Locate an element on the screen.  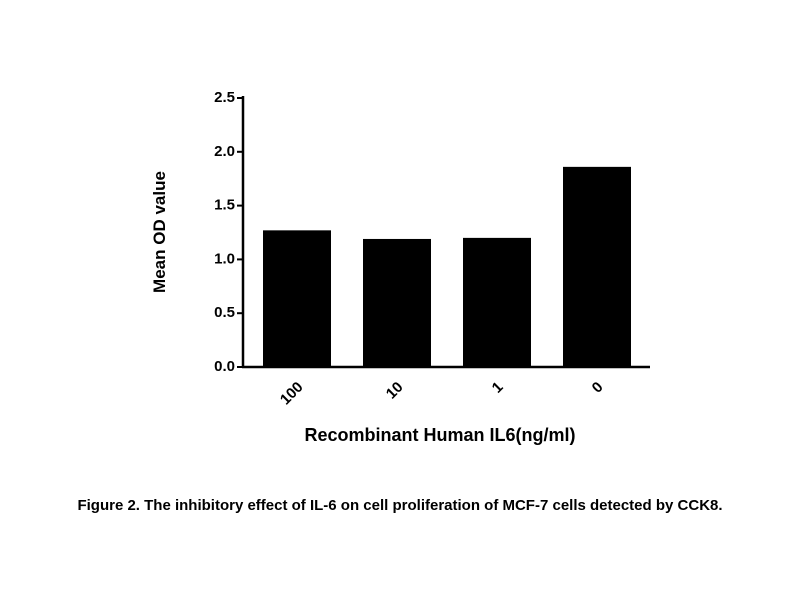
y-tick-label: 0.5 is located at coordinates (224, 312).